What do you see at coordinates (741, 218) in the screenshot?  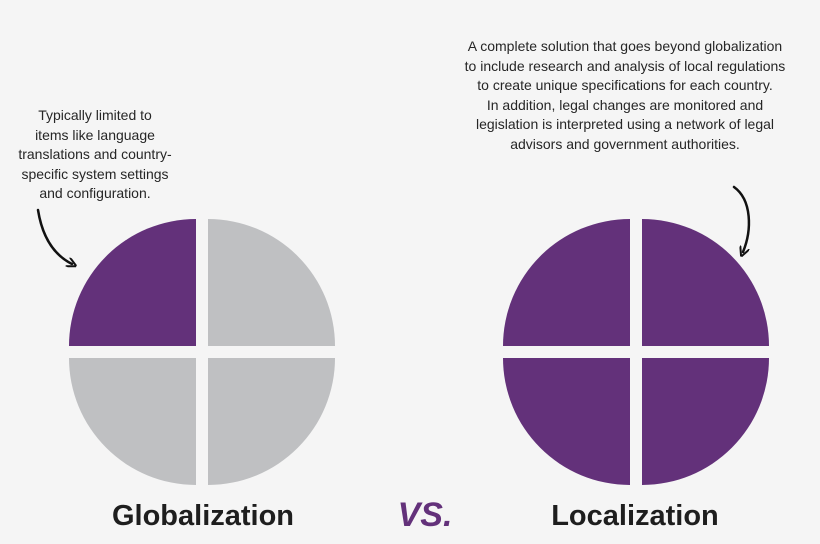 I see `right-arrow` at bounding box center [741, 218].